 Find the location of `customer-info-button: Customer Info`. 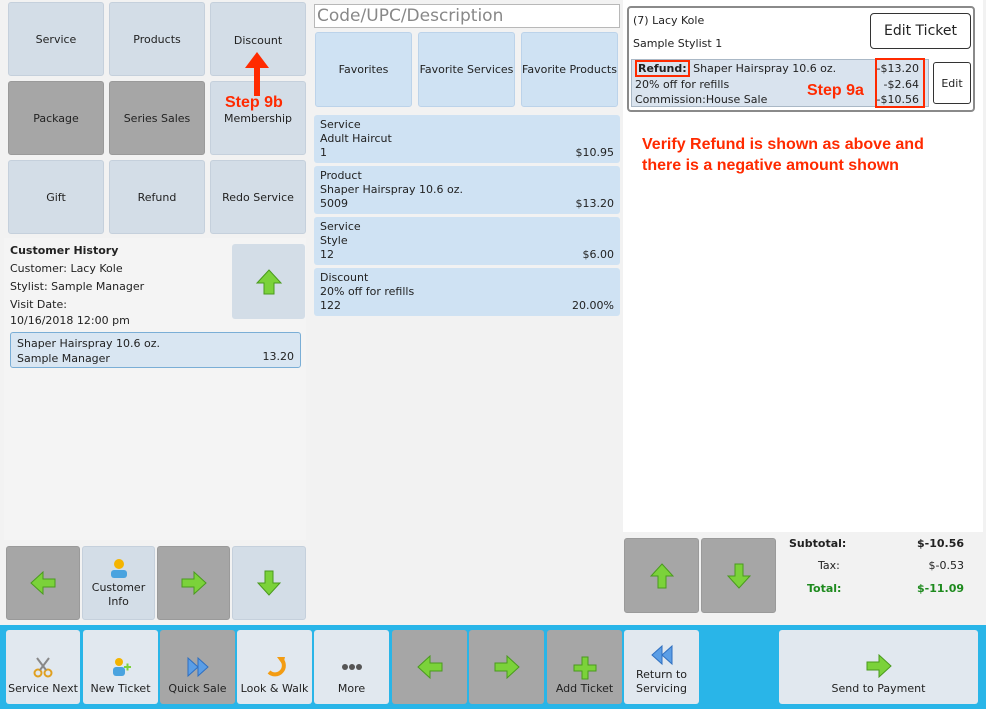

customer-info-button: Customer Info is located at coordinates (118, 583).